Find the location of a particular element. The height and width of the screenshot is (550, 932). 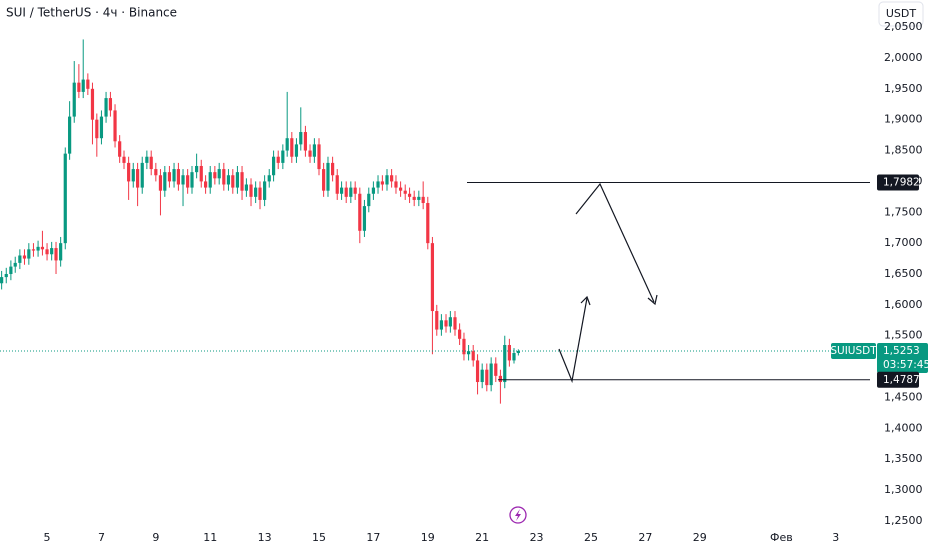

y-tick-label: 1,3500 is located at coordinates (903, 458).